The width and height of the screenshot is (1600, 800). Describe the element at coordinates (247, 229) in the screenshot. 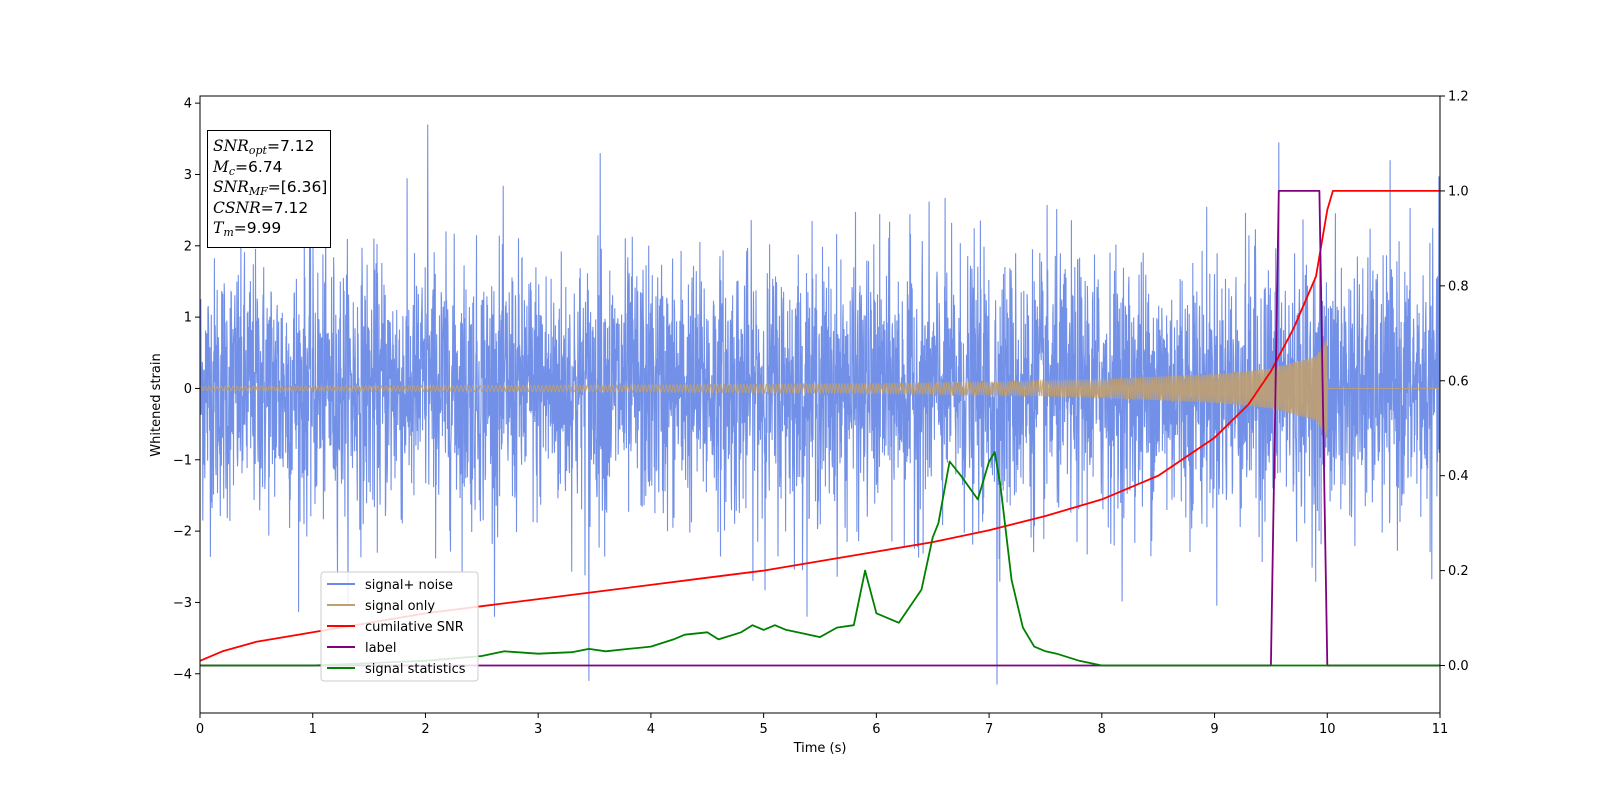

I see `annotation-line: Tm=9.99` at that location.